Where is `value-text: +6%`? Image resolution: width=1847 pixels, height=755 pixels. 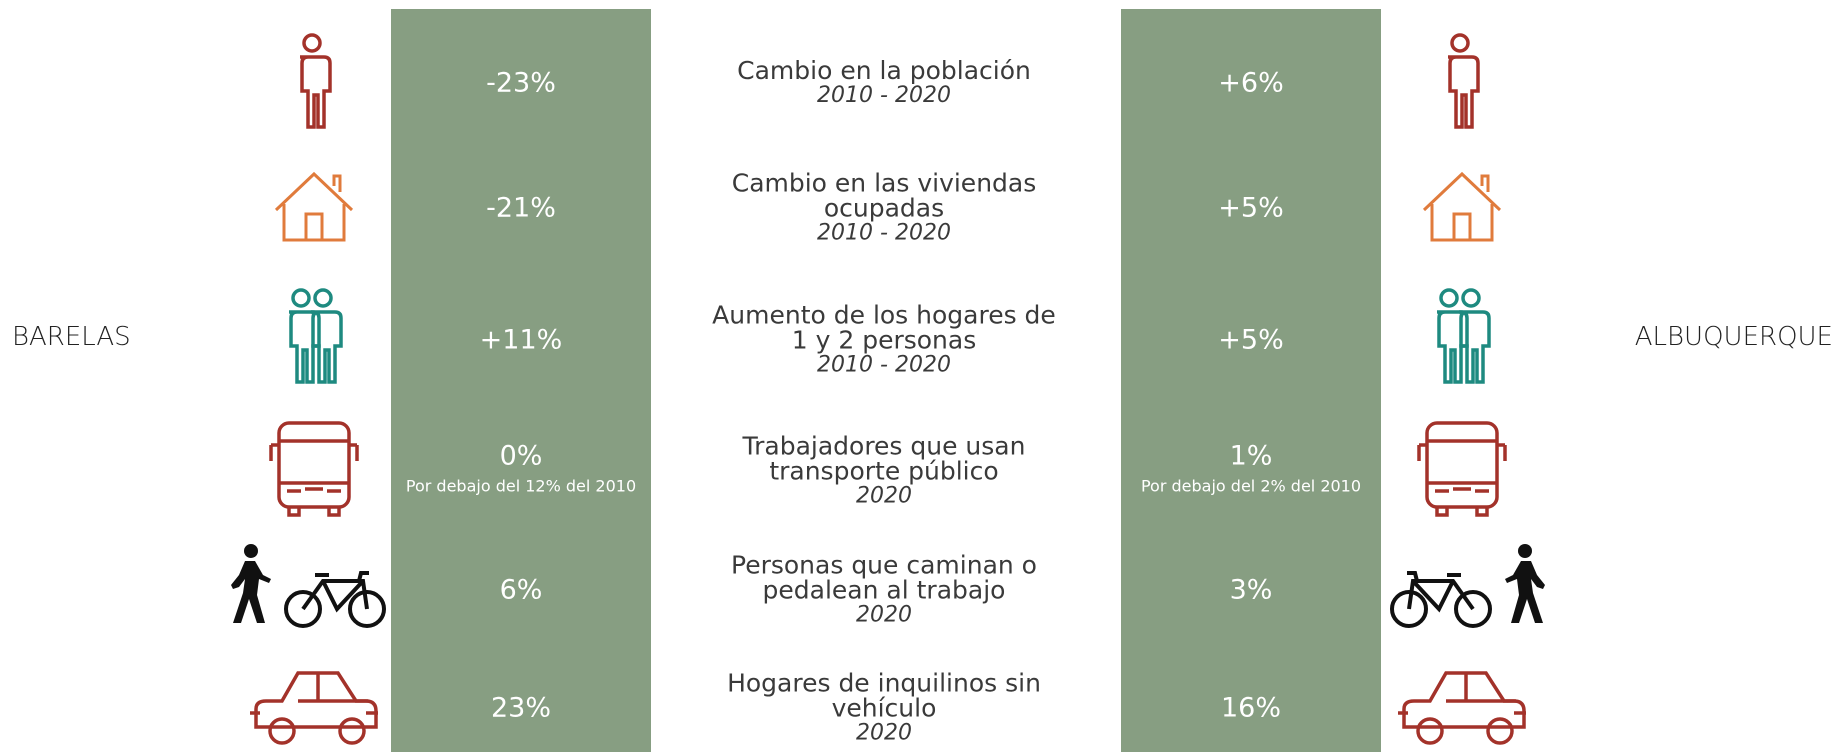
value-text: +6% is located at coordinates (1251, 83).